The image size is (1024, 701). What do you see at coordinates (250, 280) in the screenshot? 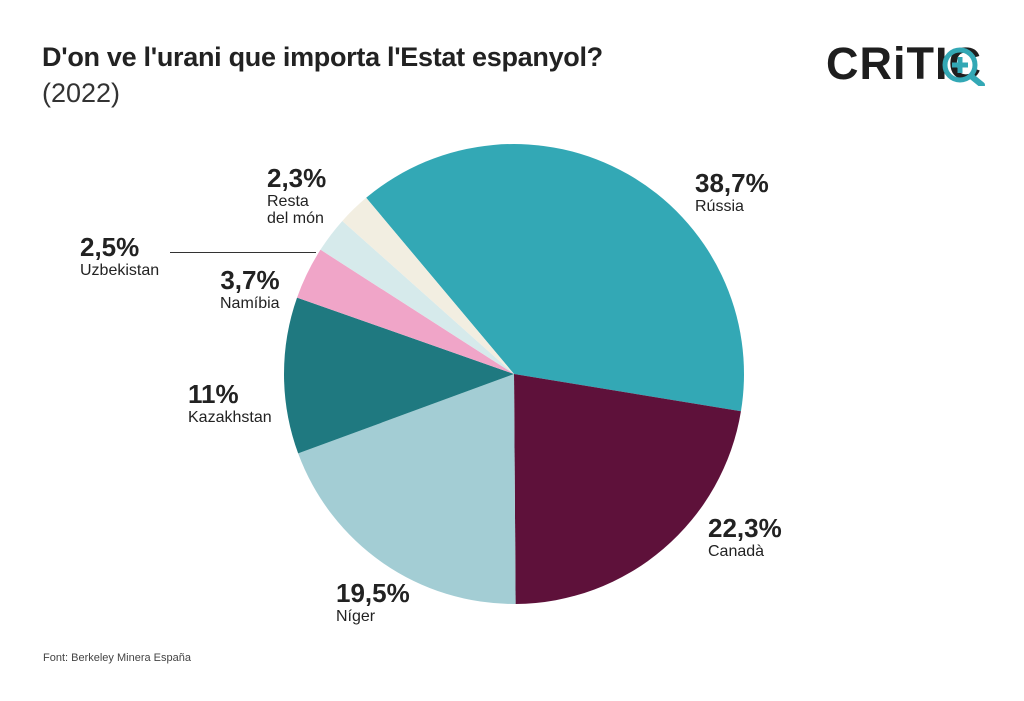
I see `pct-namibia: 3,7%` at bounding box center [250, 280].